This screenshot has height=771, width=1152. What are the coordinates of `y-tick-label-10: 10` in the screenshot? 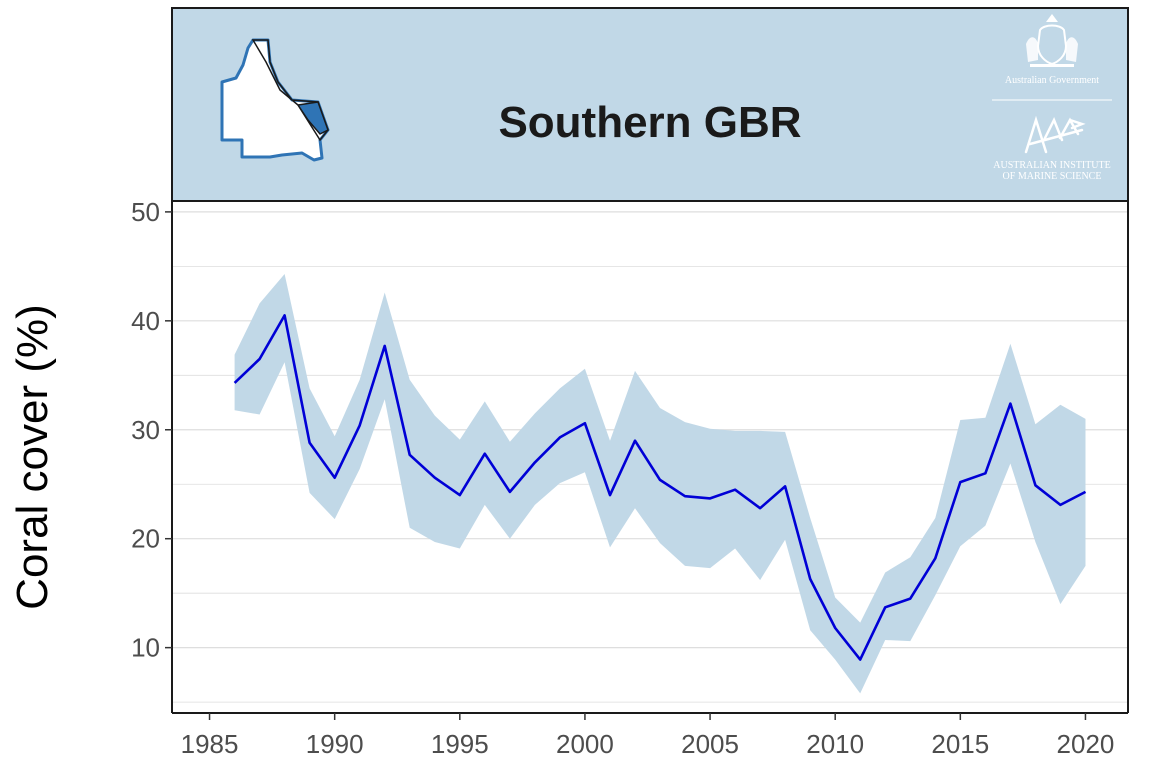 It's located at (145, 648).